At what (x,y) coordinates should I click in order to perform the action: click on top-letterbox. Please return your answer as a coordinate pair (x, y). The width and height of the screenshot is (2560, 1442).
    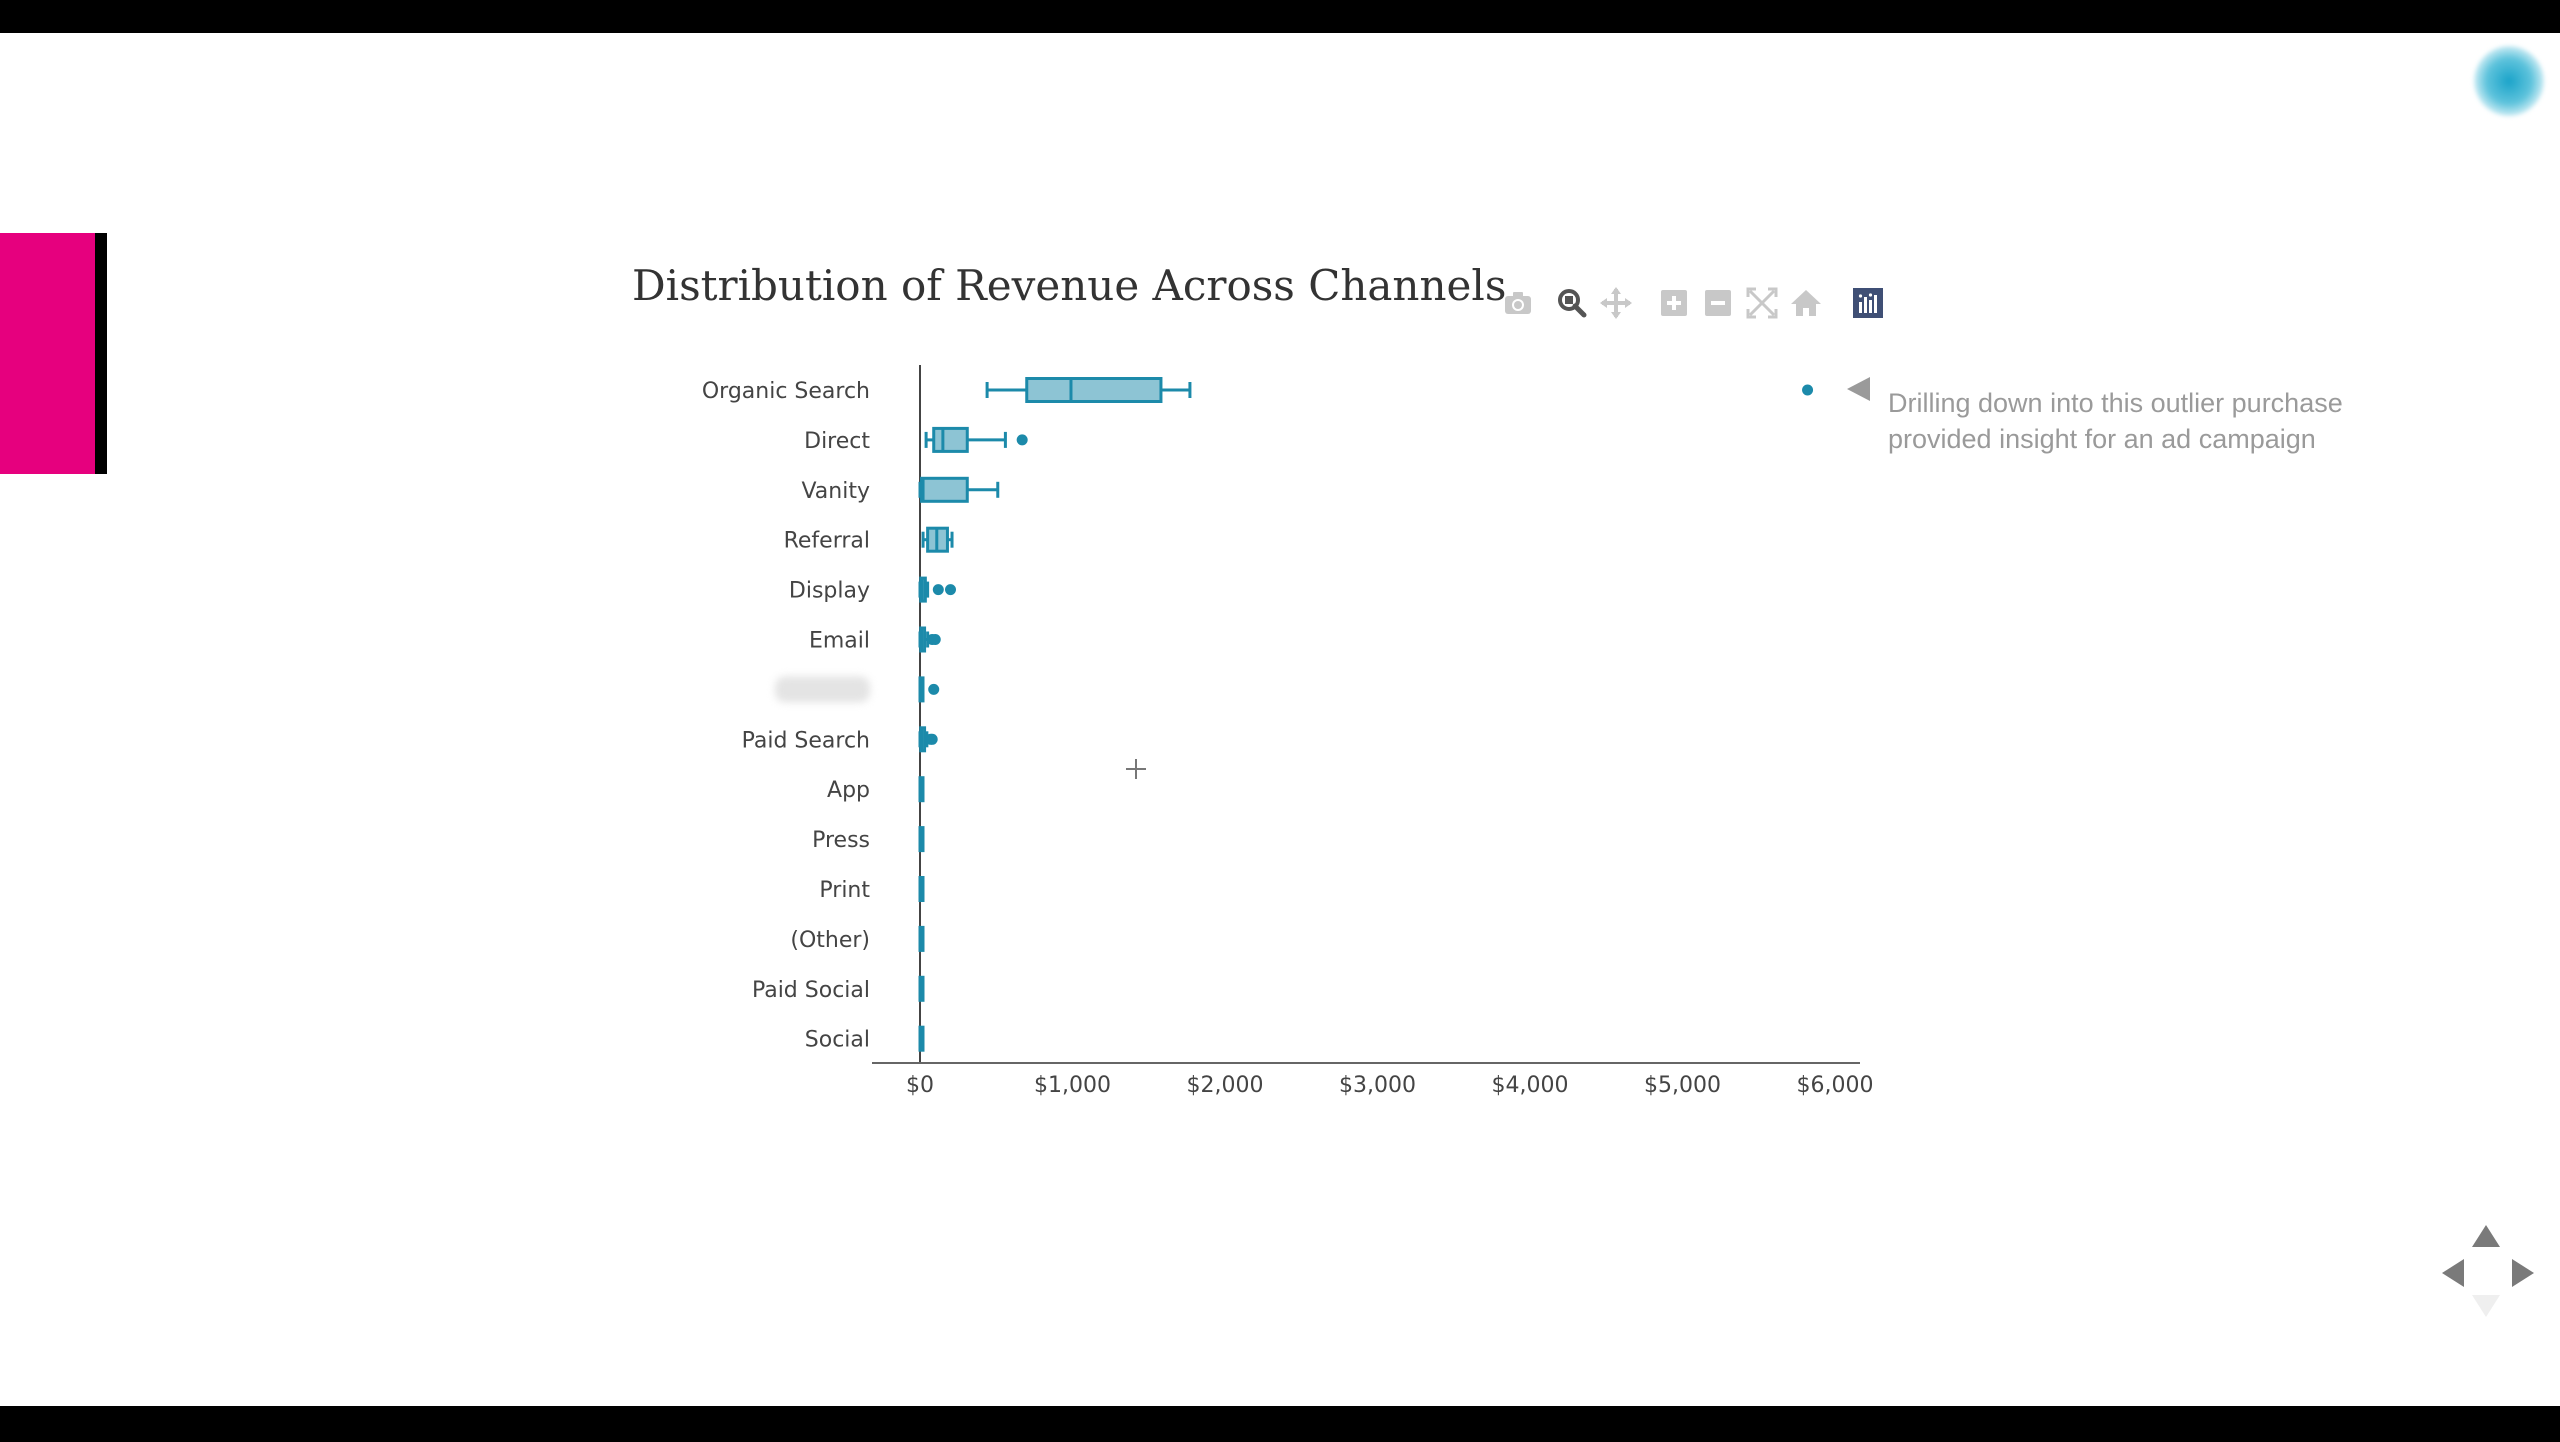
    Looking at the image, I should click on (1280, 16).